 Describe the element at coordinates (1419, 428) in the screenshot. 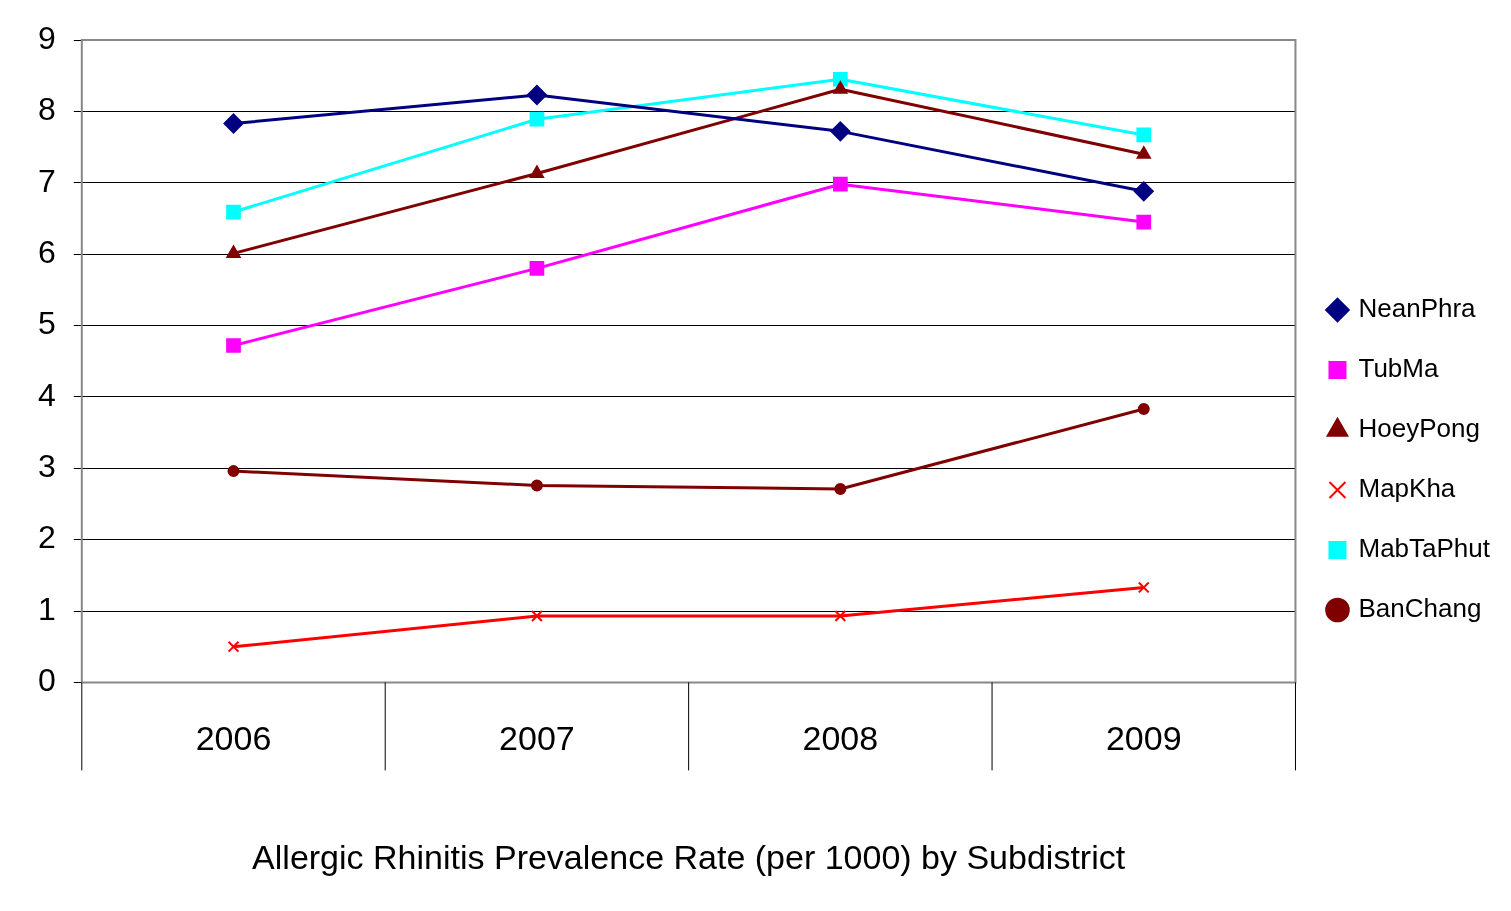

I see `legend-label: HoeyPong` at that location.